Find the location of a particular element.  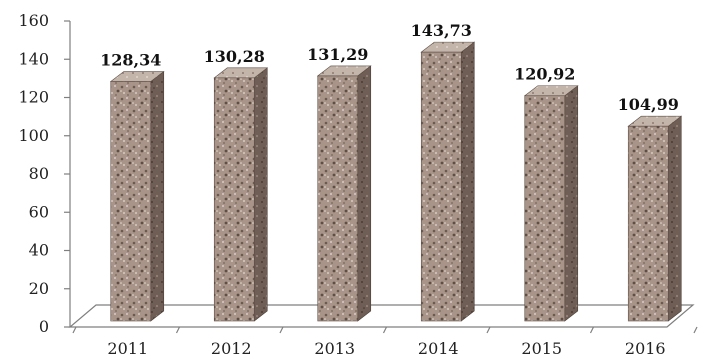

x-tick-label: 2012 is located at coordinates (231, 348).